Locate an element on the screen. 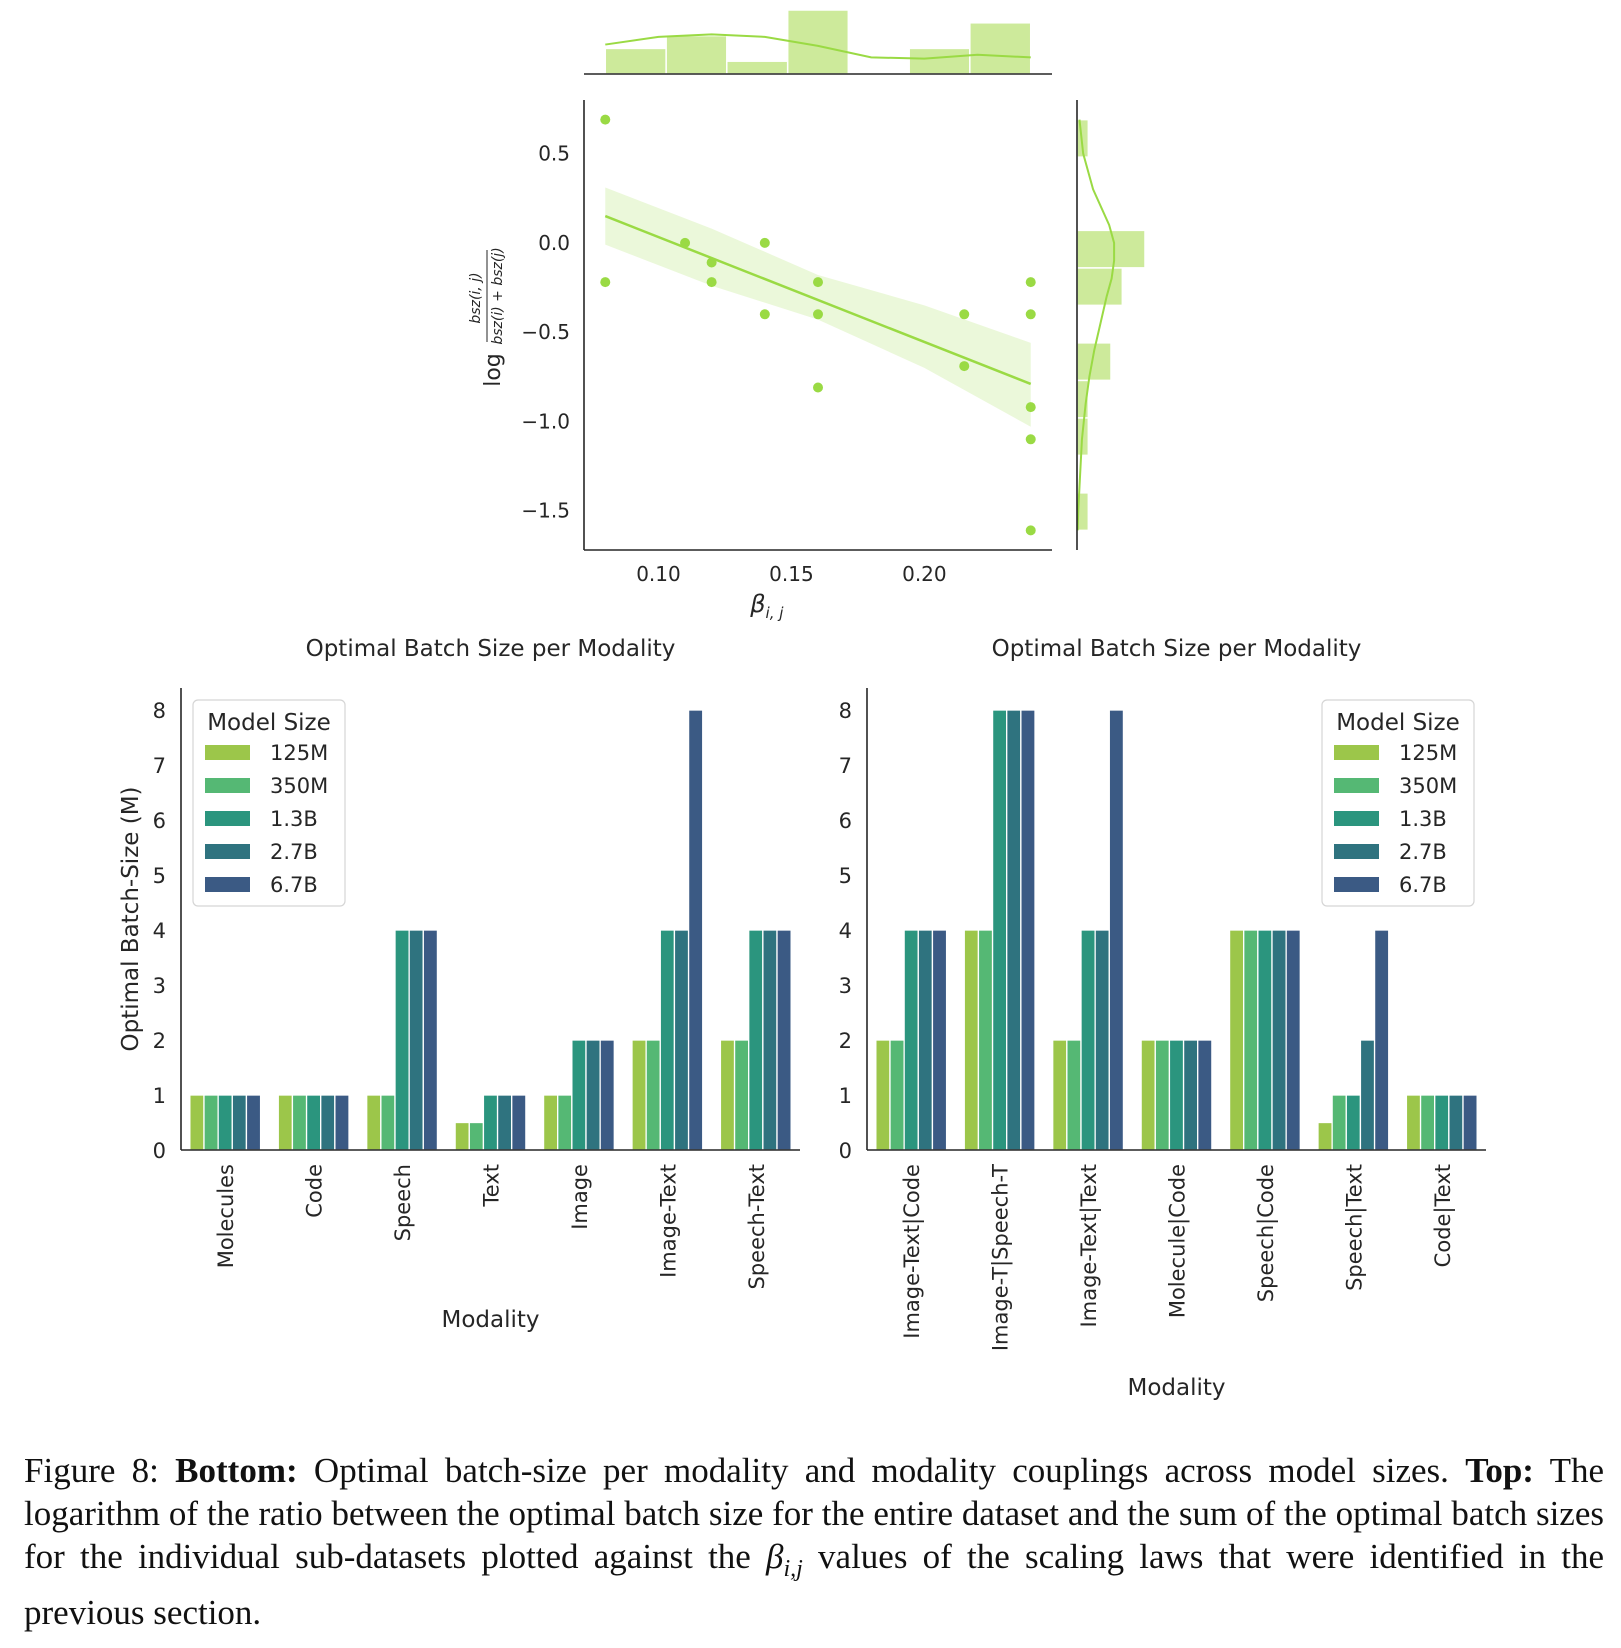 This screenshot has width=1621, height=1648. bar-molecule-code-350m is located at coordinates (1162, 1095).